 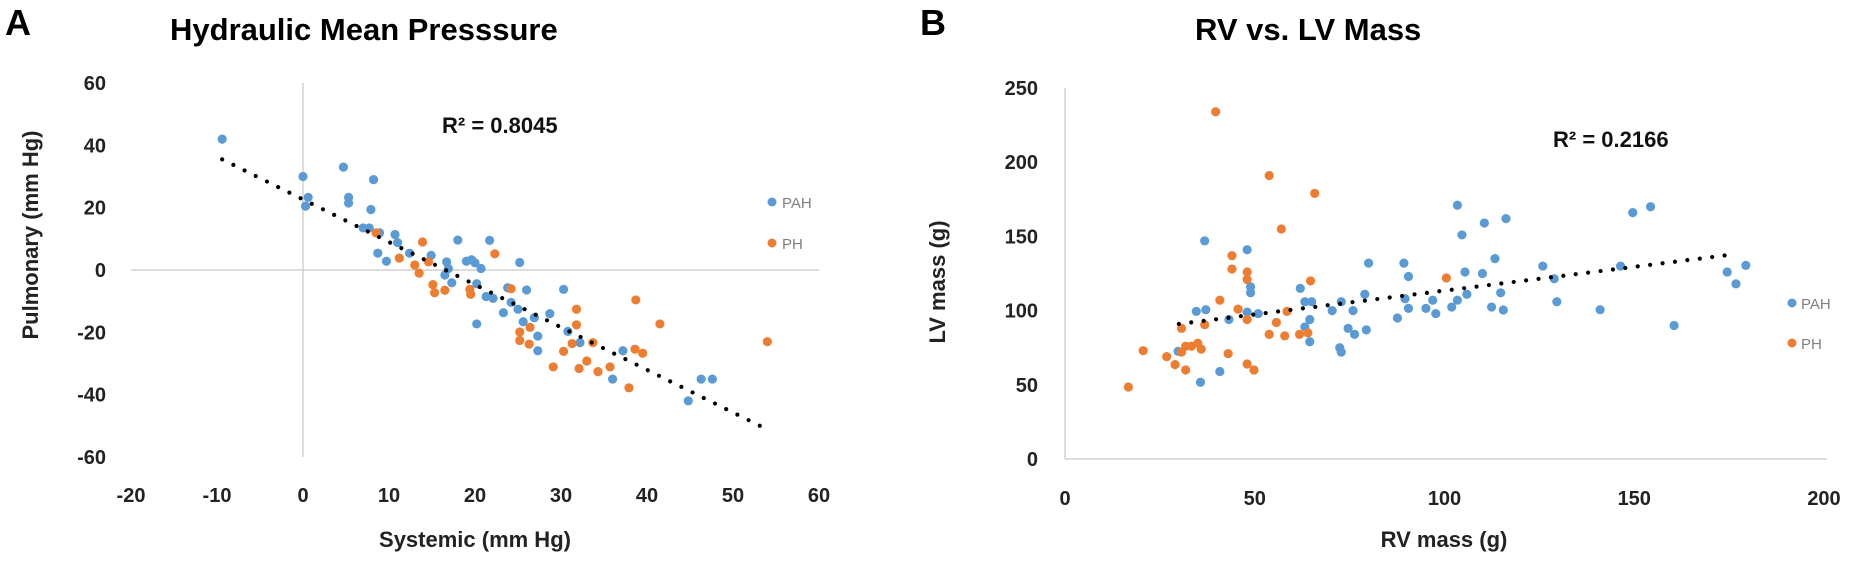 I want to click on chart-b-title: RV vs. LV Mass, so click(x=1308, y=29).